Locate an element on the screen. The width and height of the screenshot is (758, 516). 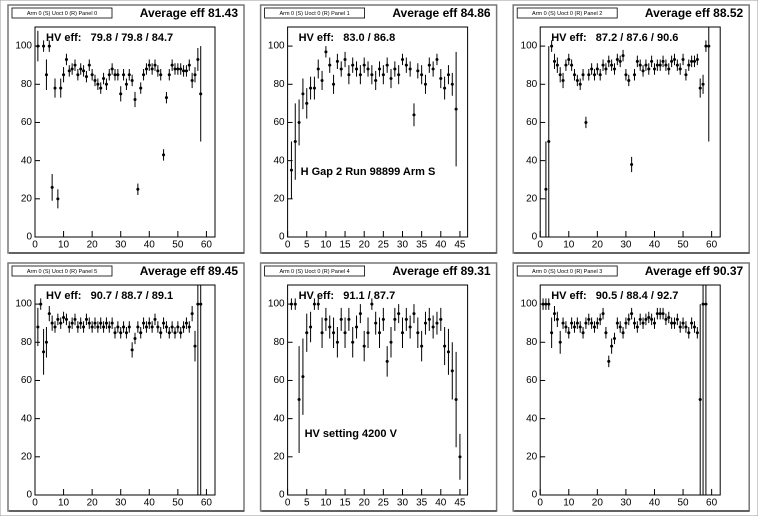
x-tick-label: 20 is located at coordinates (93, 503).